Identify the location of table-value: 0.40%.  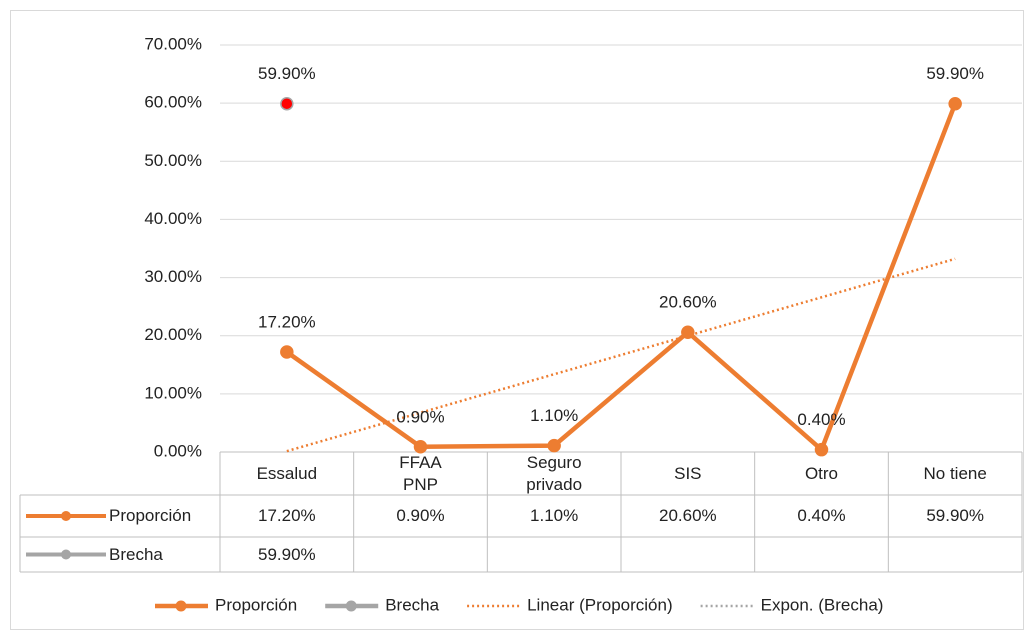
(821, 515).